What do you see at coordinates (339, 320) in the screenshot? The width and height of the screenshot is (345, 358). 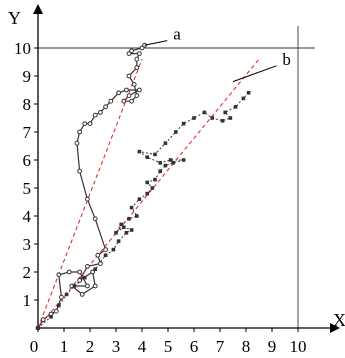 I see `x-axis-title: X` at bounding box center [339, 320].